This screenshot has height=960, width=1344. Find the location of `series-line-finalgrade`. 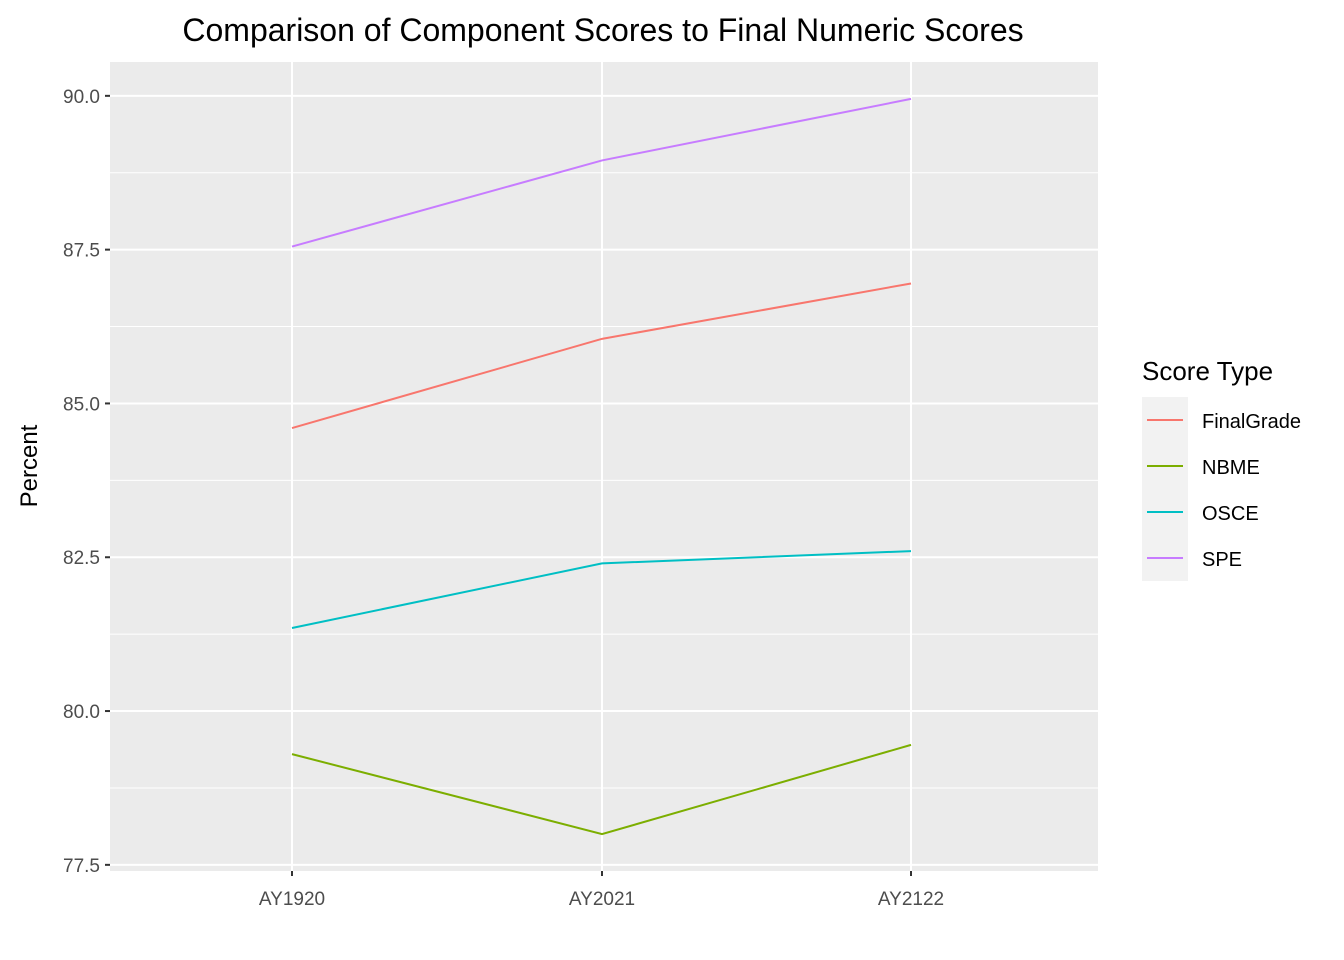

series-line-finalgrade is located at coordinates (601, 356).